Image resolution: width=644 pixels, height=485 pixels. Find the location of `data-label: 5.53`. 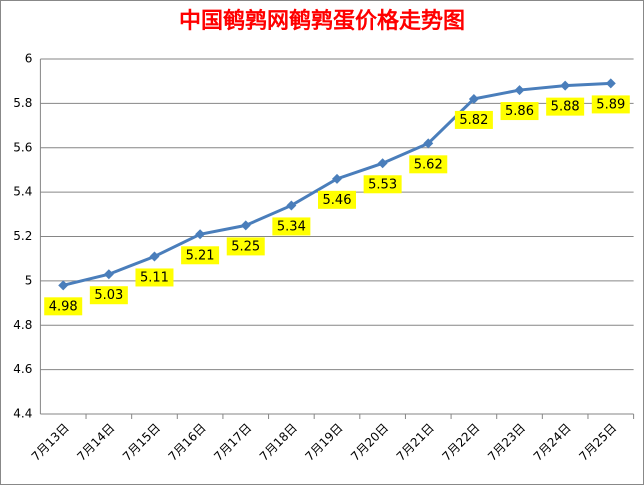

data-label: 5.53 is located at coordinates (382, 184).